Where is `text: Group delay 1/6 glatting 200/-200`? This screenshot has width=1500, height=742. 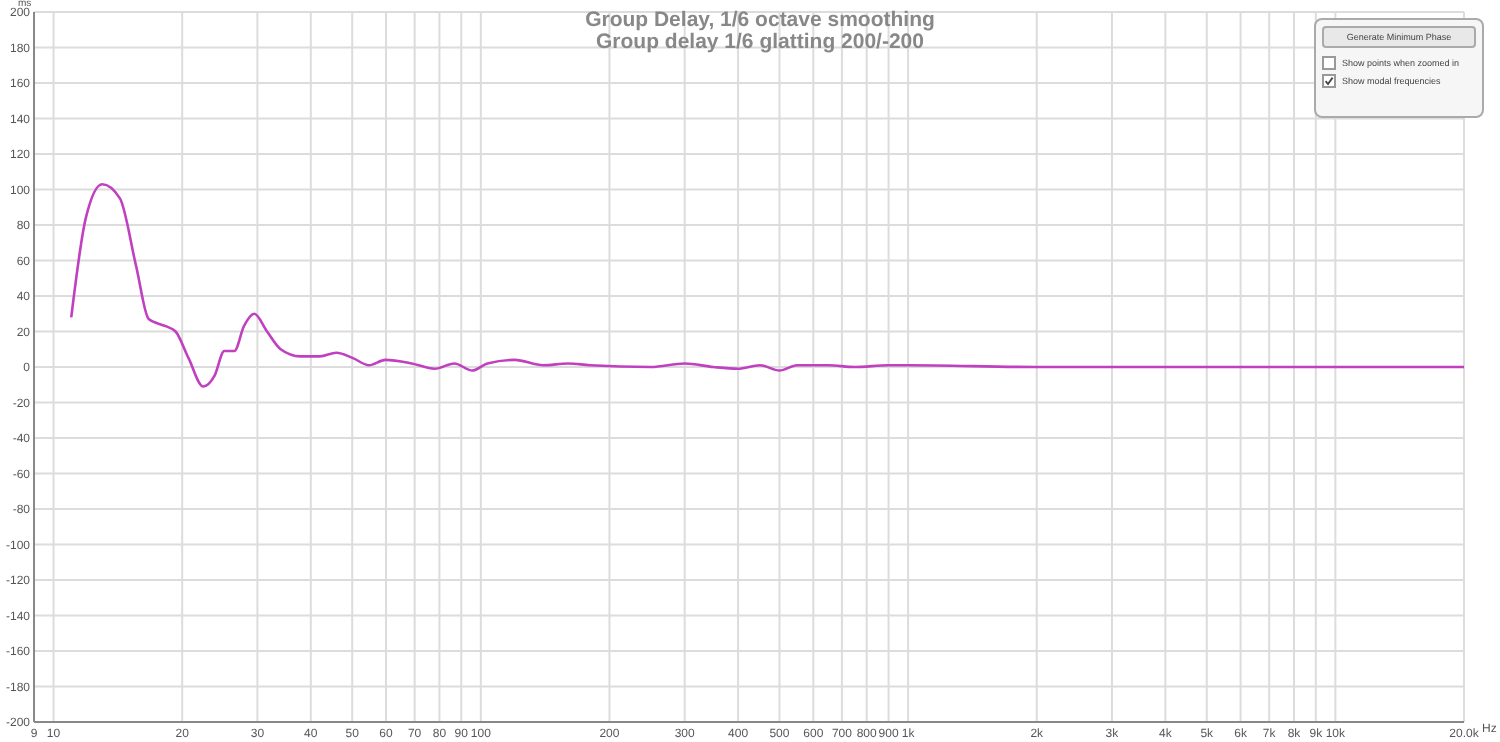 text: Group delay 1/6 glatting 200/-200 is located at coordinates (760, 42).